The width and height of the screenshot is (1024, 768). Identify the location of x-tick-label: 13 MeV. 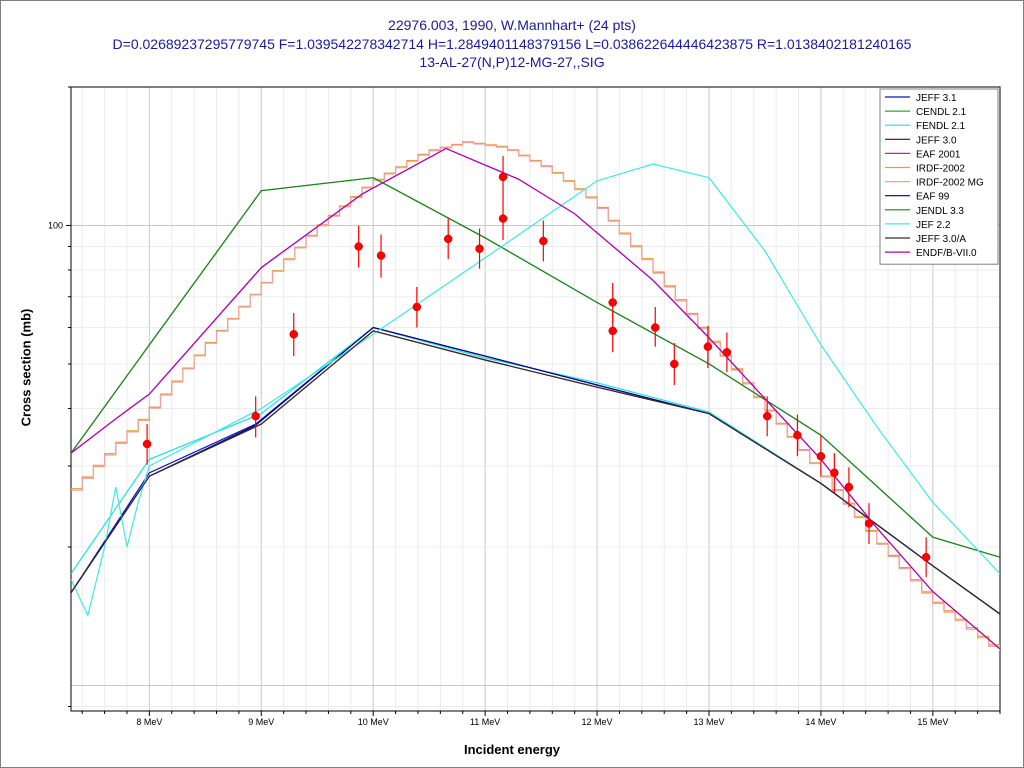
(708, 722).